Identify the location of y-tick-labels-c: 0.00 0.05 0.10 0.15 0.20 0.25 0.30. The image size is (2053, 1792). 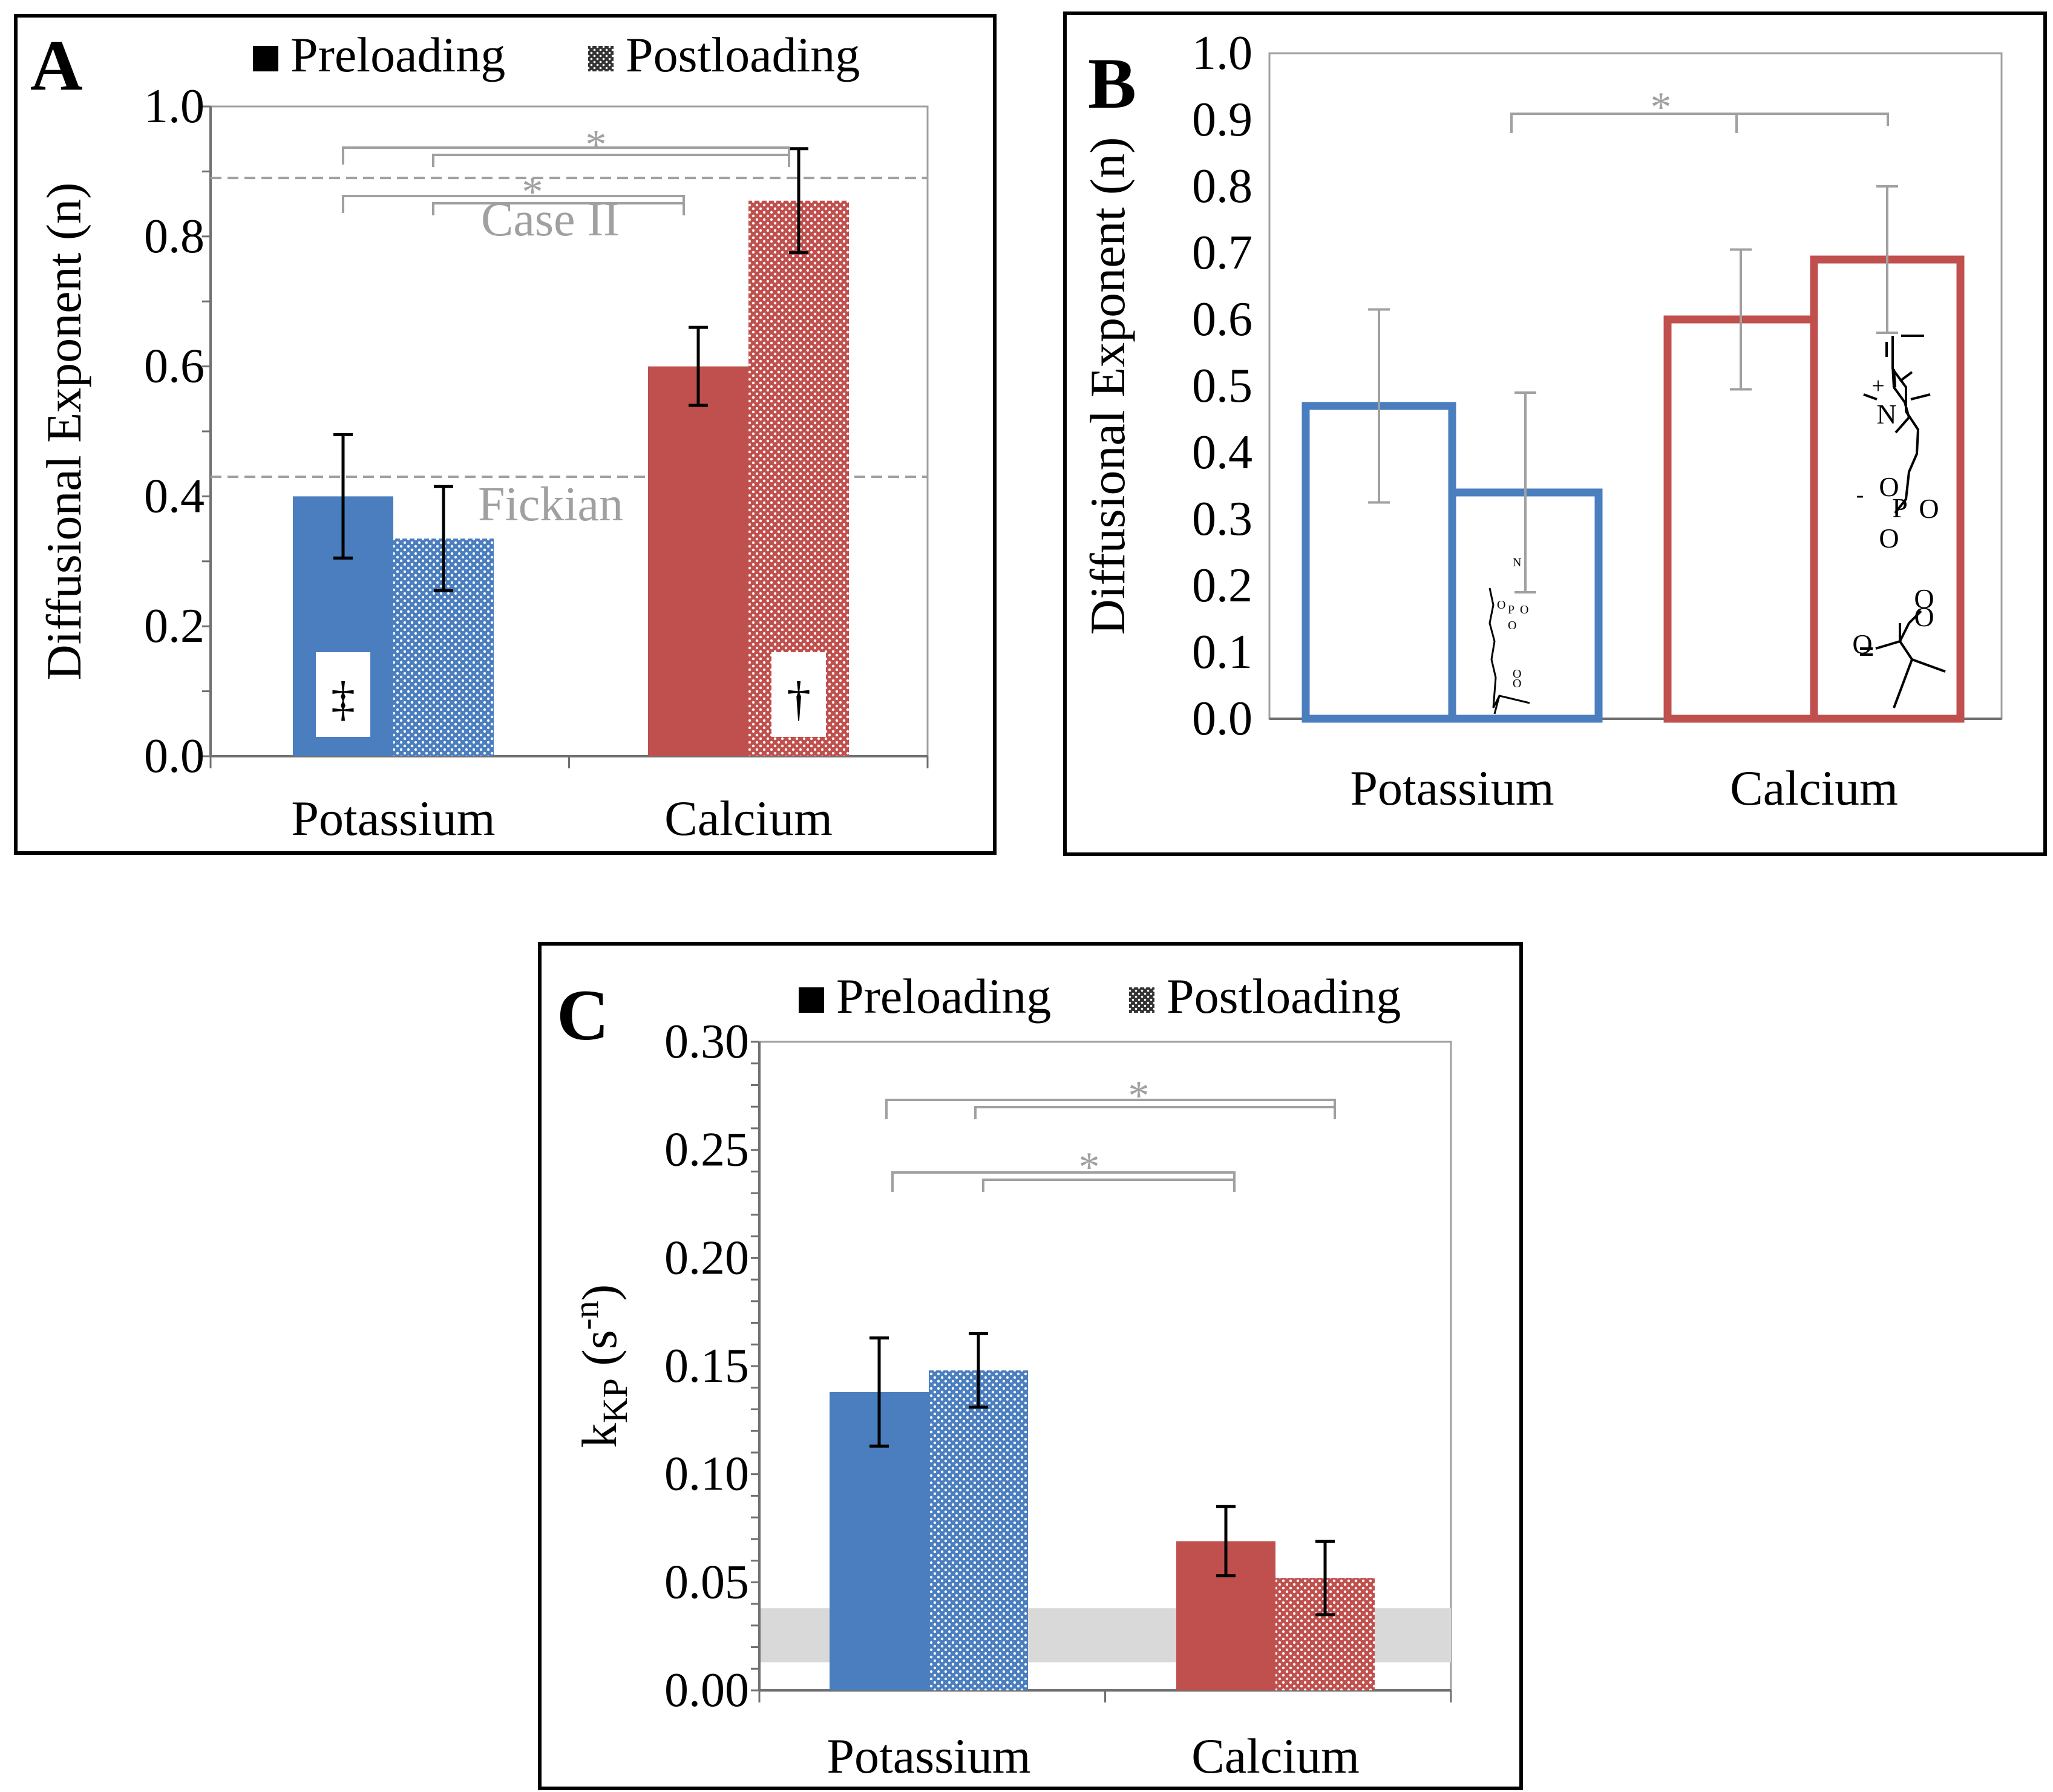
(707, 1366).